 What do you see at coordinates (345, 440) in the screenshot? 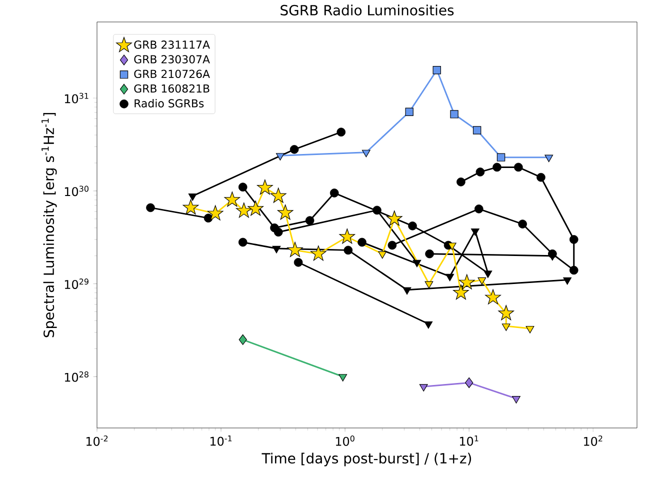
I see `x-tick-label: 10$^{0}$` at bounding box center [345, 440].